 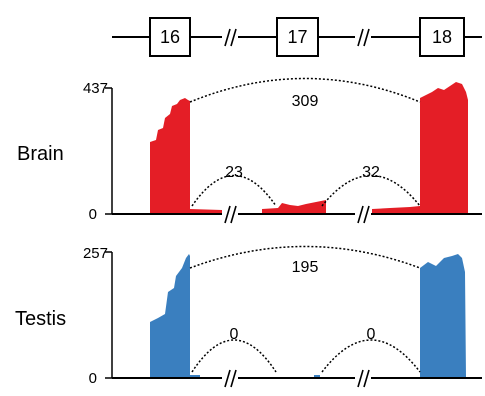 What do you see at coordinates (371, 334) in the screenshot?
I see `testis-junction-right-count: 0` at bounding box center [371, 334].